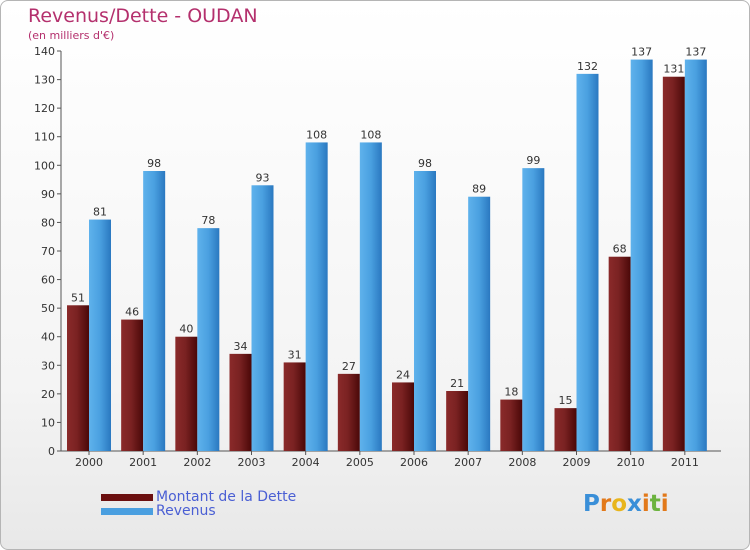 The height and width of the screenshot is (550, 750). I want to click on x-tick-label: 2008, so click(522, 462).